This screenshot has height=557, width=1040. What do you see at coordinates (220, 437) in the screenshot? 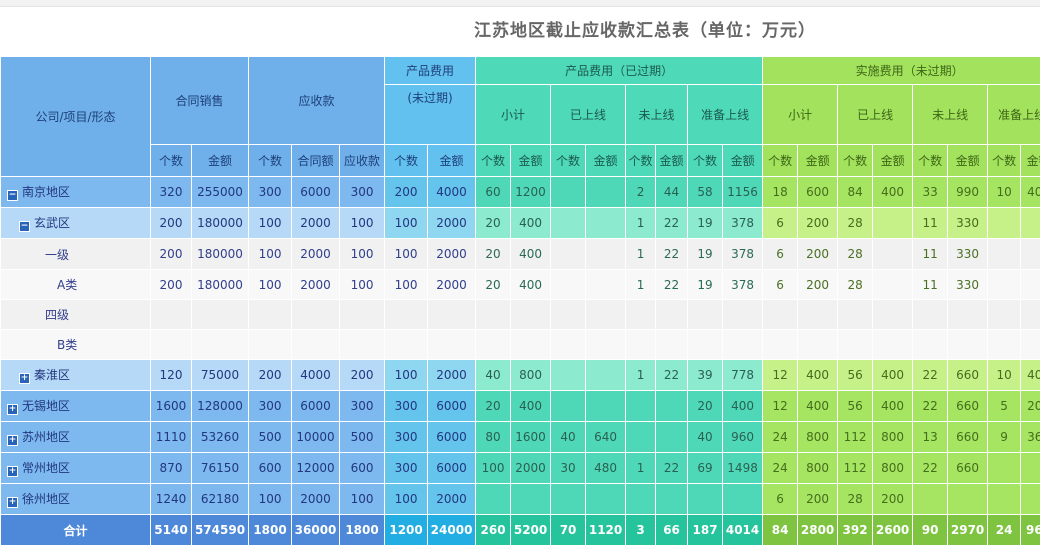
I see `table-cell: 53260` at bounding box center [220, 437].